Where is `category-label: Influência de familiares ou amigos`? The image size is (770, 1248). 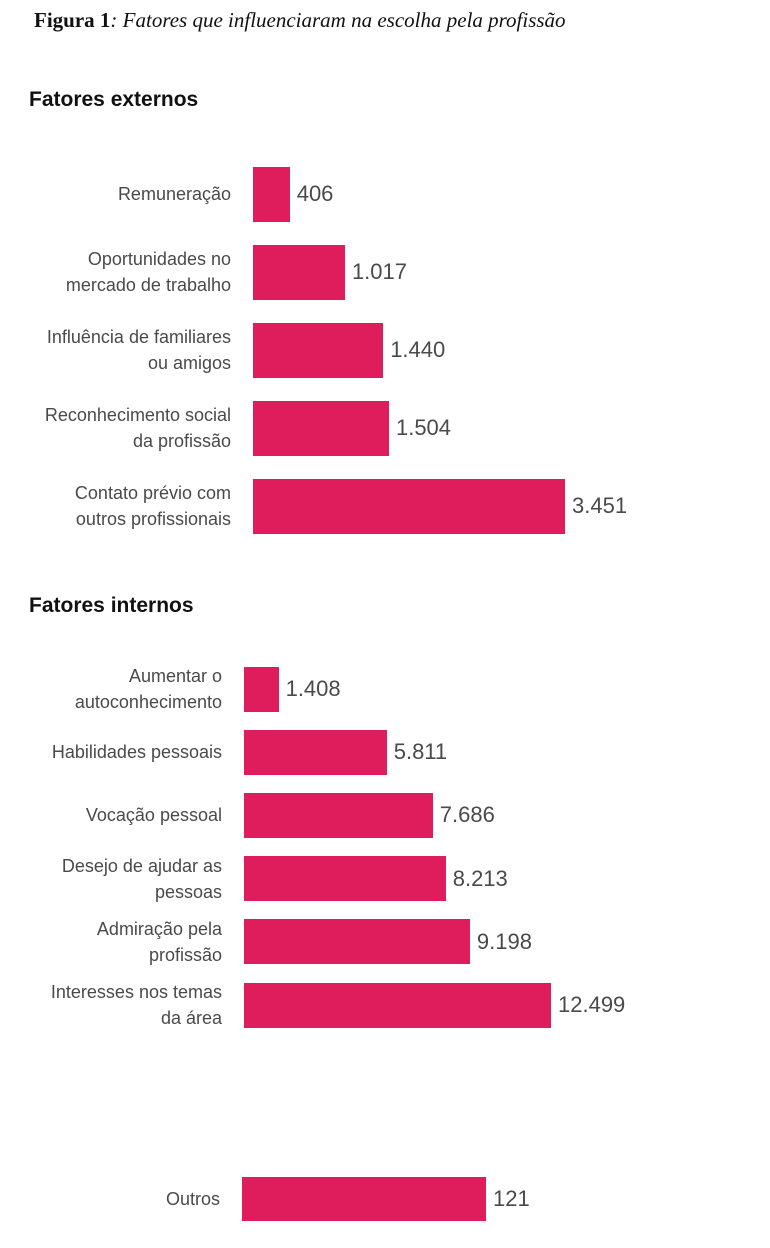
category-label: Influência de familiares ou amigos is located at coordinates (138, 350).